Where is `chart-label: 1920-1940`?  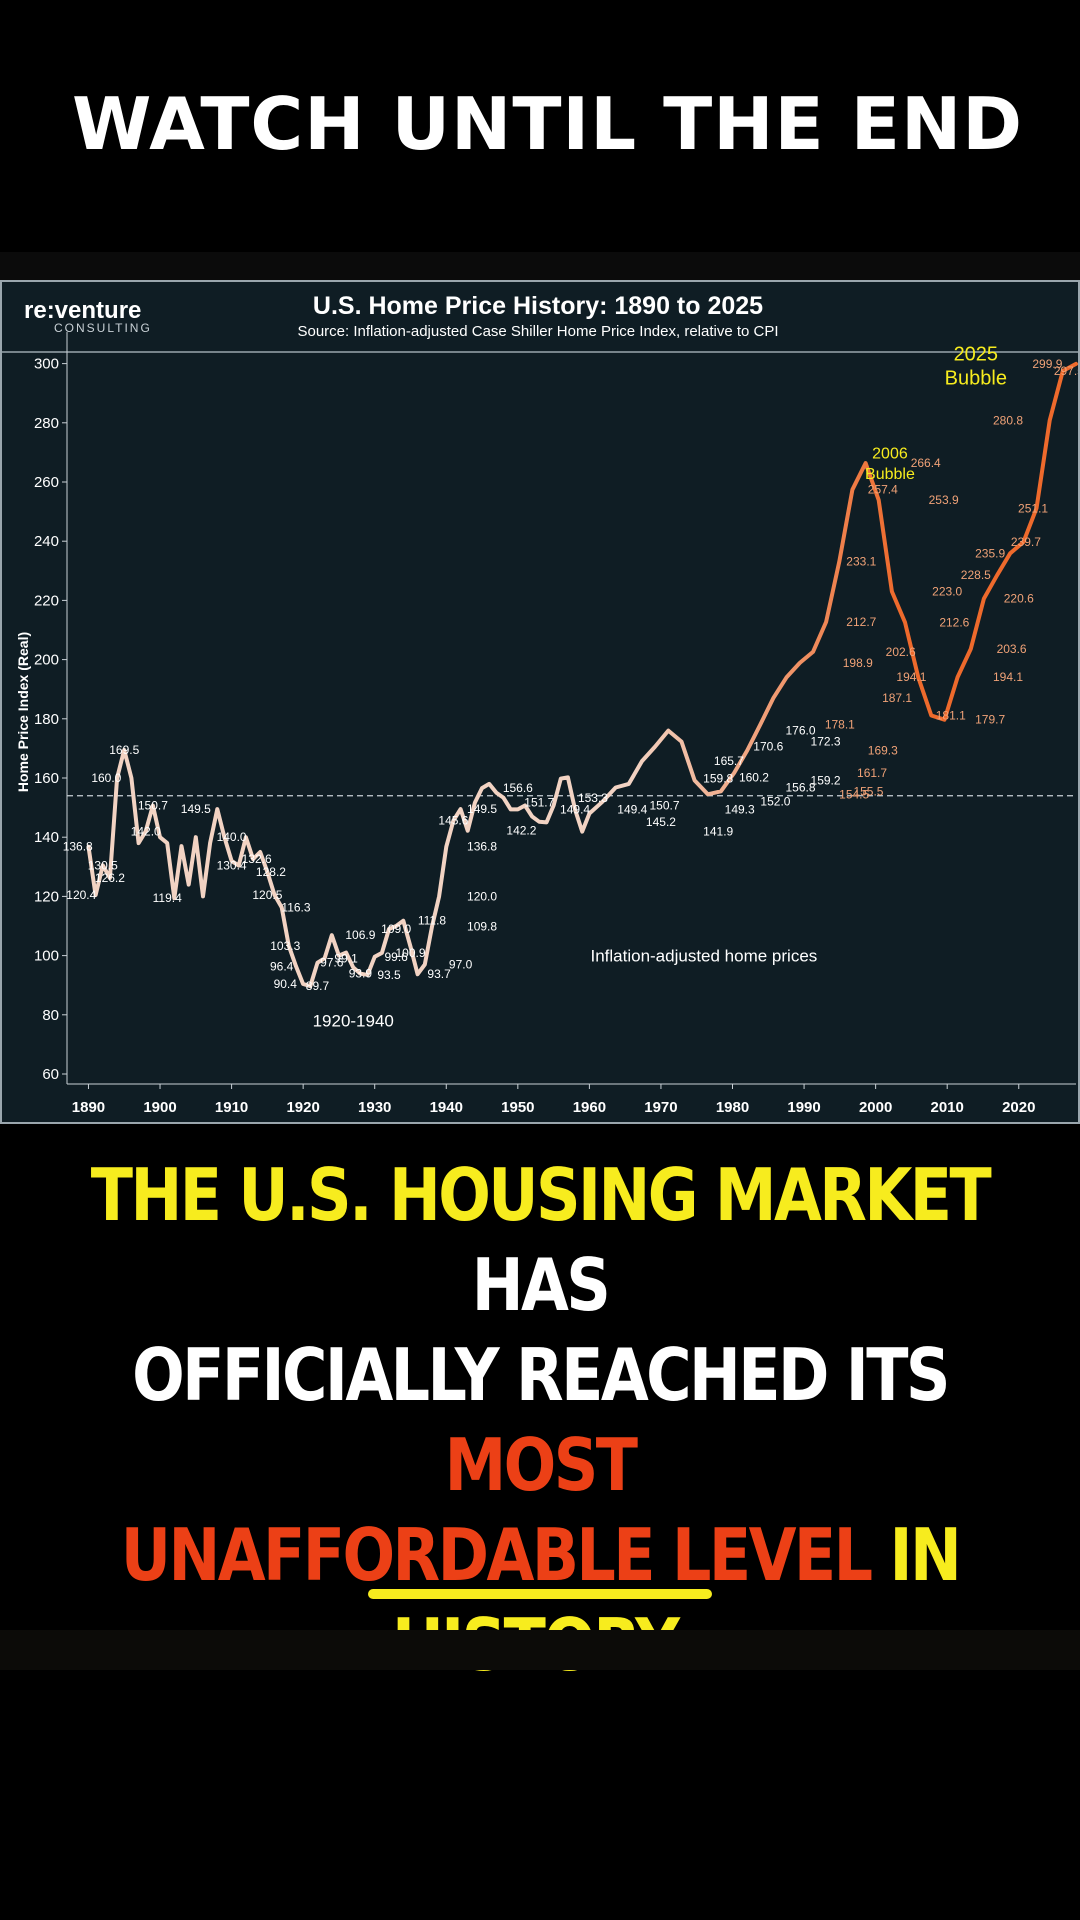 chart-label: 1920-1940 is located at coordinates (353, 1021).